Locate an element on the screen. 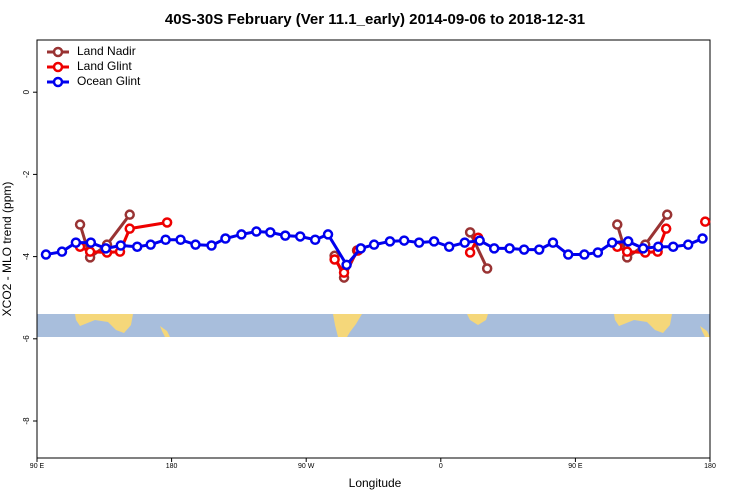 This screenshot has width=750, height=500. x-axis-label: Longitude is located at coordinates (375, 483).